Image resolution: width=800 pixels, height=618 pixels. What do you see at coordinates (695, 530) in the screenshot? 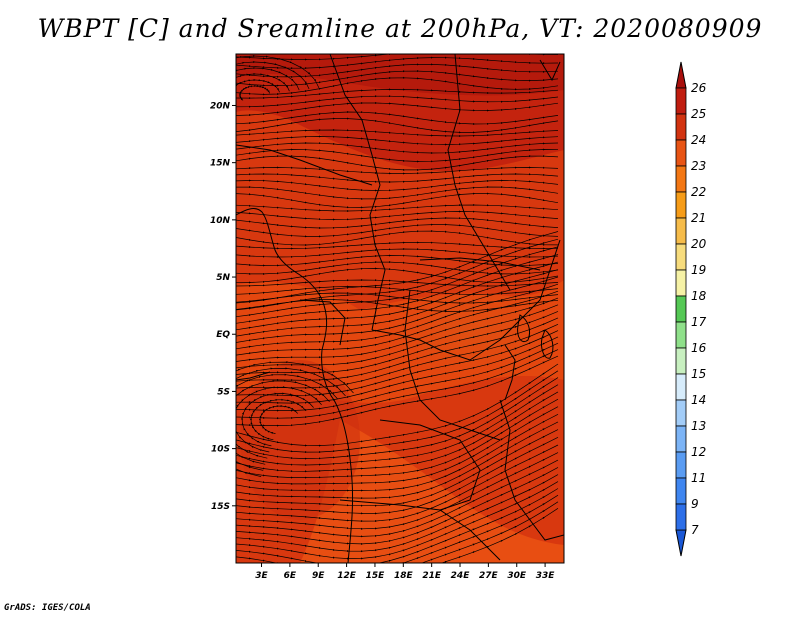
I see `colorbar-label: 7` at bounding box center [695, 530].